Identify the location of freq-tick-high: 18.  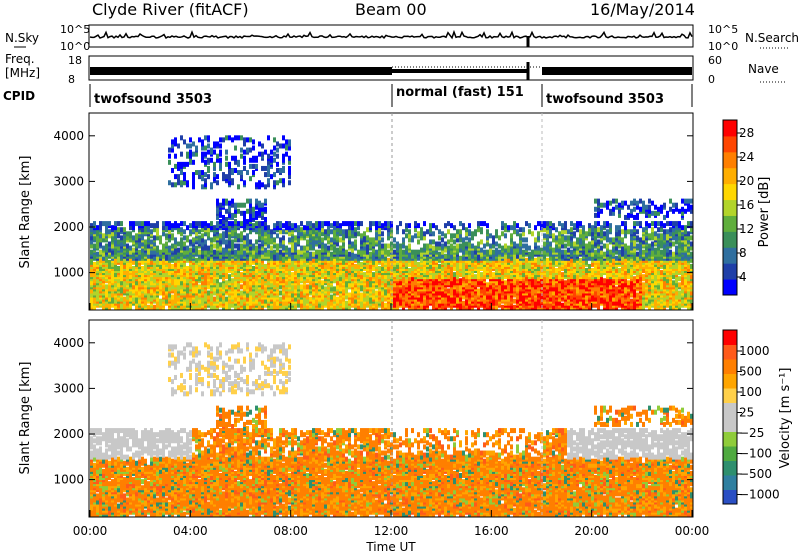
(75, 60).